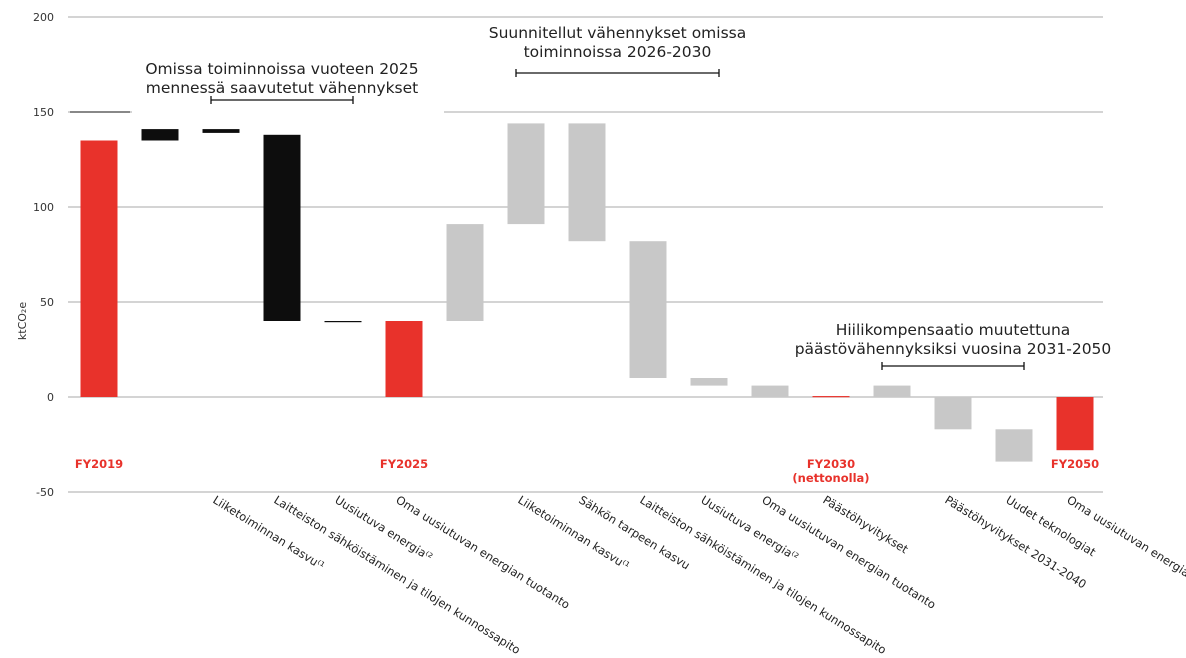 This screenshot has height=658, width=1186. What do you see at coordinates (282, 88) in the screenshot?
I see `annotation-text: mennessä saavutetut vähennykset` at bounding box center [282, 88].